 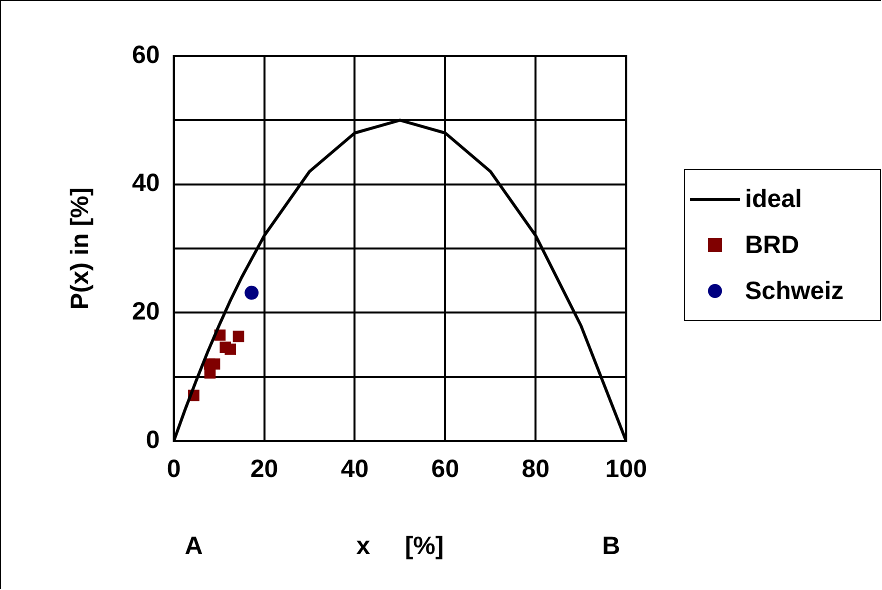 I want to click on legend-label: BRD, so click(x=772, y=245).